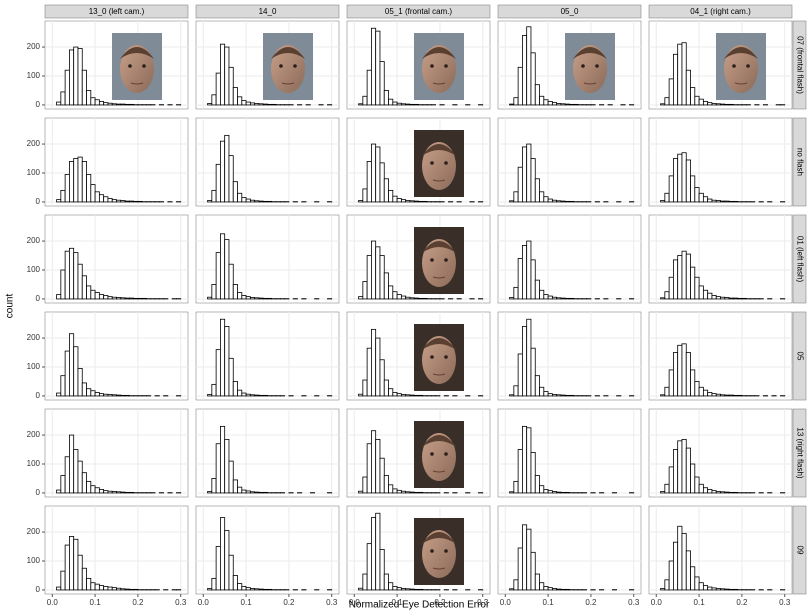 The width and height of the screenshot is (807, 612). What do you see at coordinates (439, 277) in the screenshot?
I see `mouth` at bounding box center [439, 277].